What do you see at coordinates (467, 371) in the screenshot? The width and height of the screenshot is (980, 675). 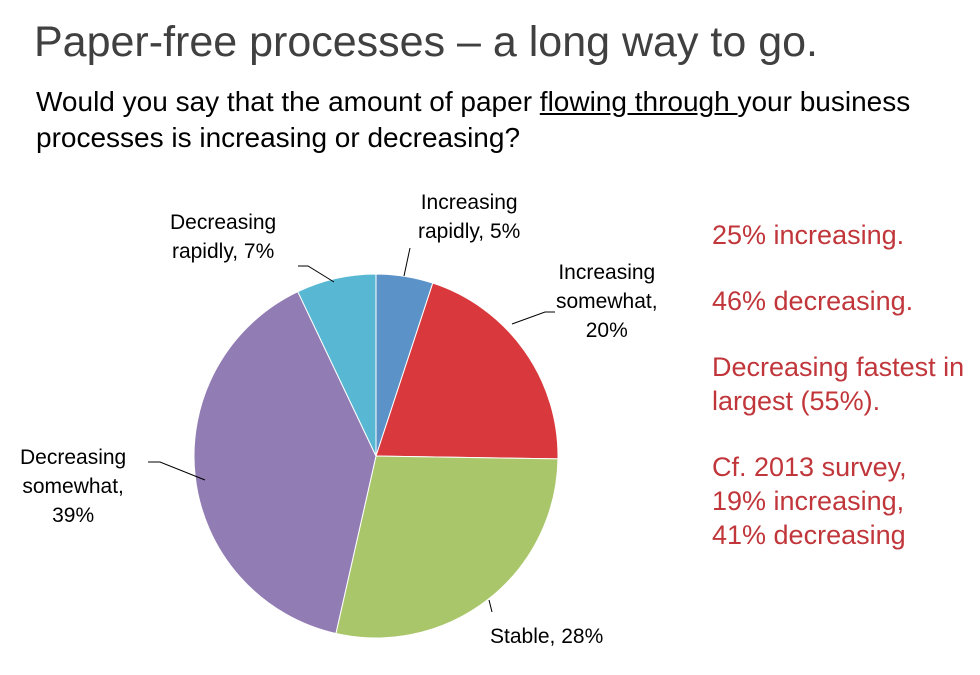 I see `pie-slice-increasing-somewhat` at bounding box center [467, 371].